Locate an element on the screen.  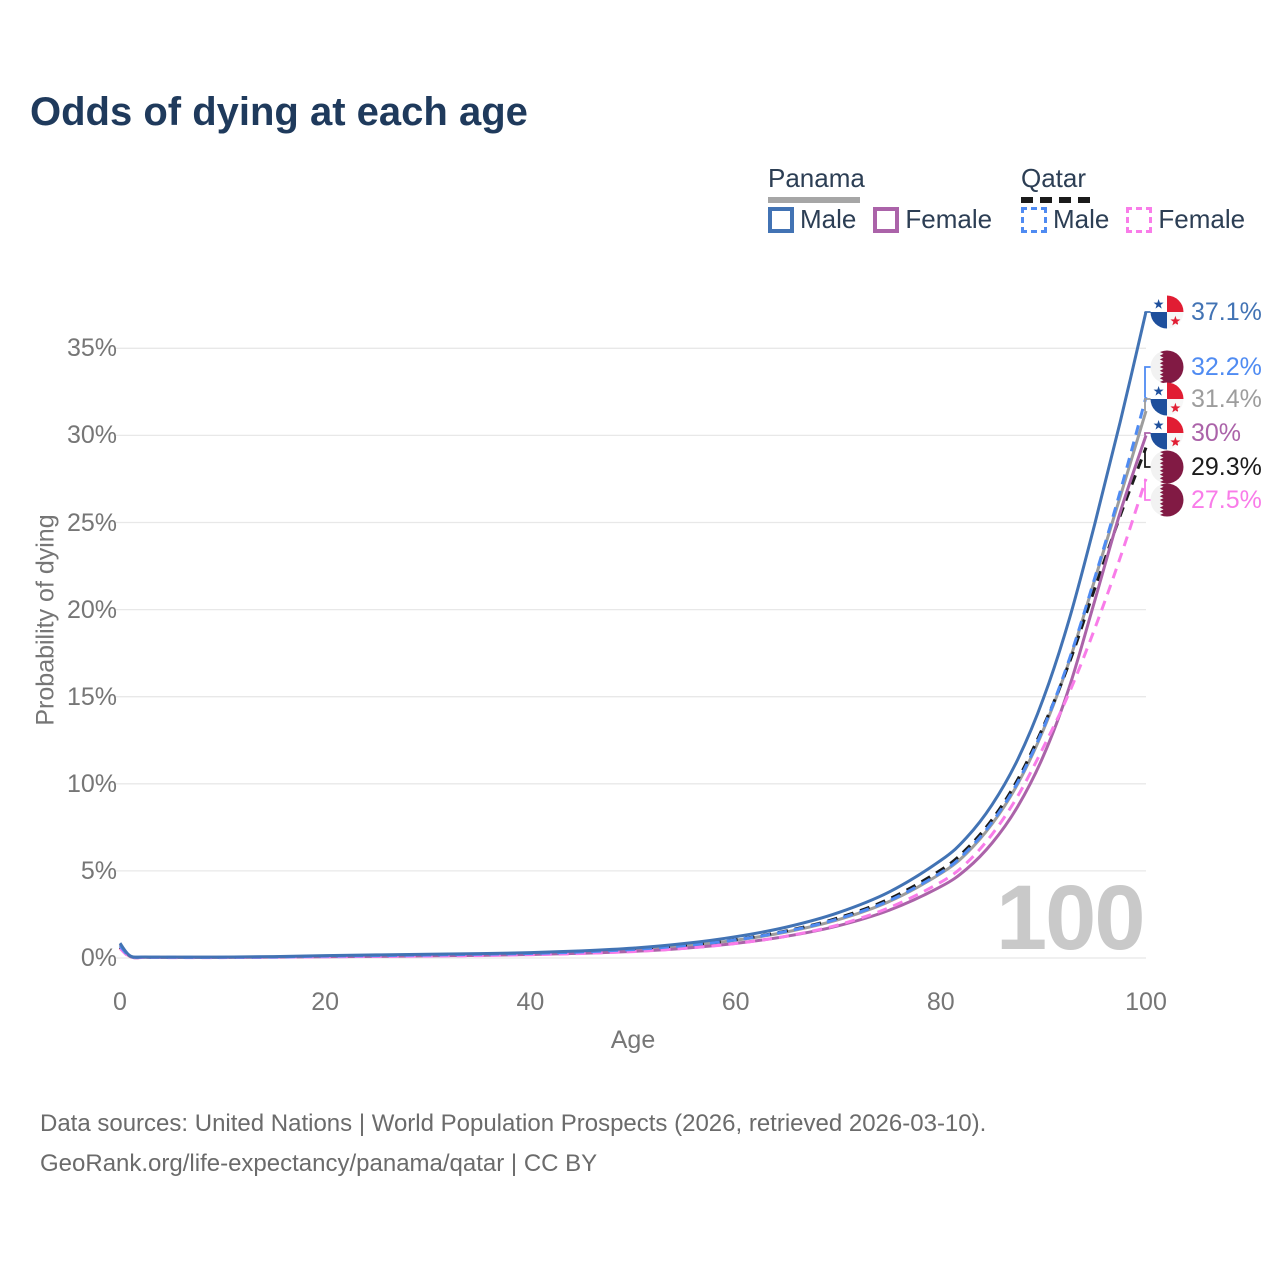
end-value: 29.3% is located at coordinates (1226, 466).